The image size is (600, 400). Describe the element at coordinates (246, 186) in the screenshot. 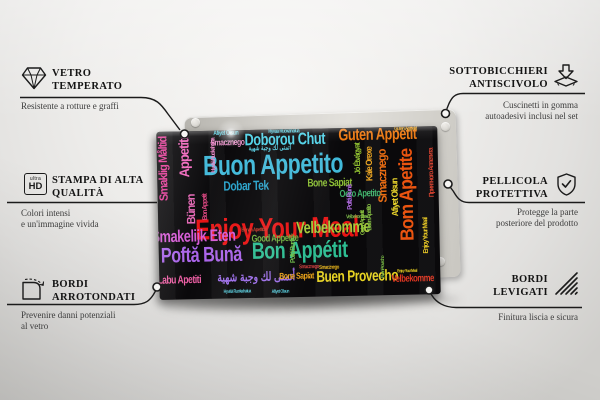

I see `wordcloud-word: Dobar Tek` at that location.